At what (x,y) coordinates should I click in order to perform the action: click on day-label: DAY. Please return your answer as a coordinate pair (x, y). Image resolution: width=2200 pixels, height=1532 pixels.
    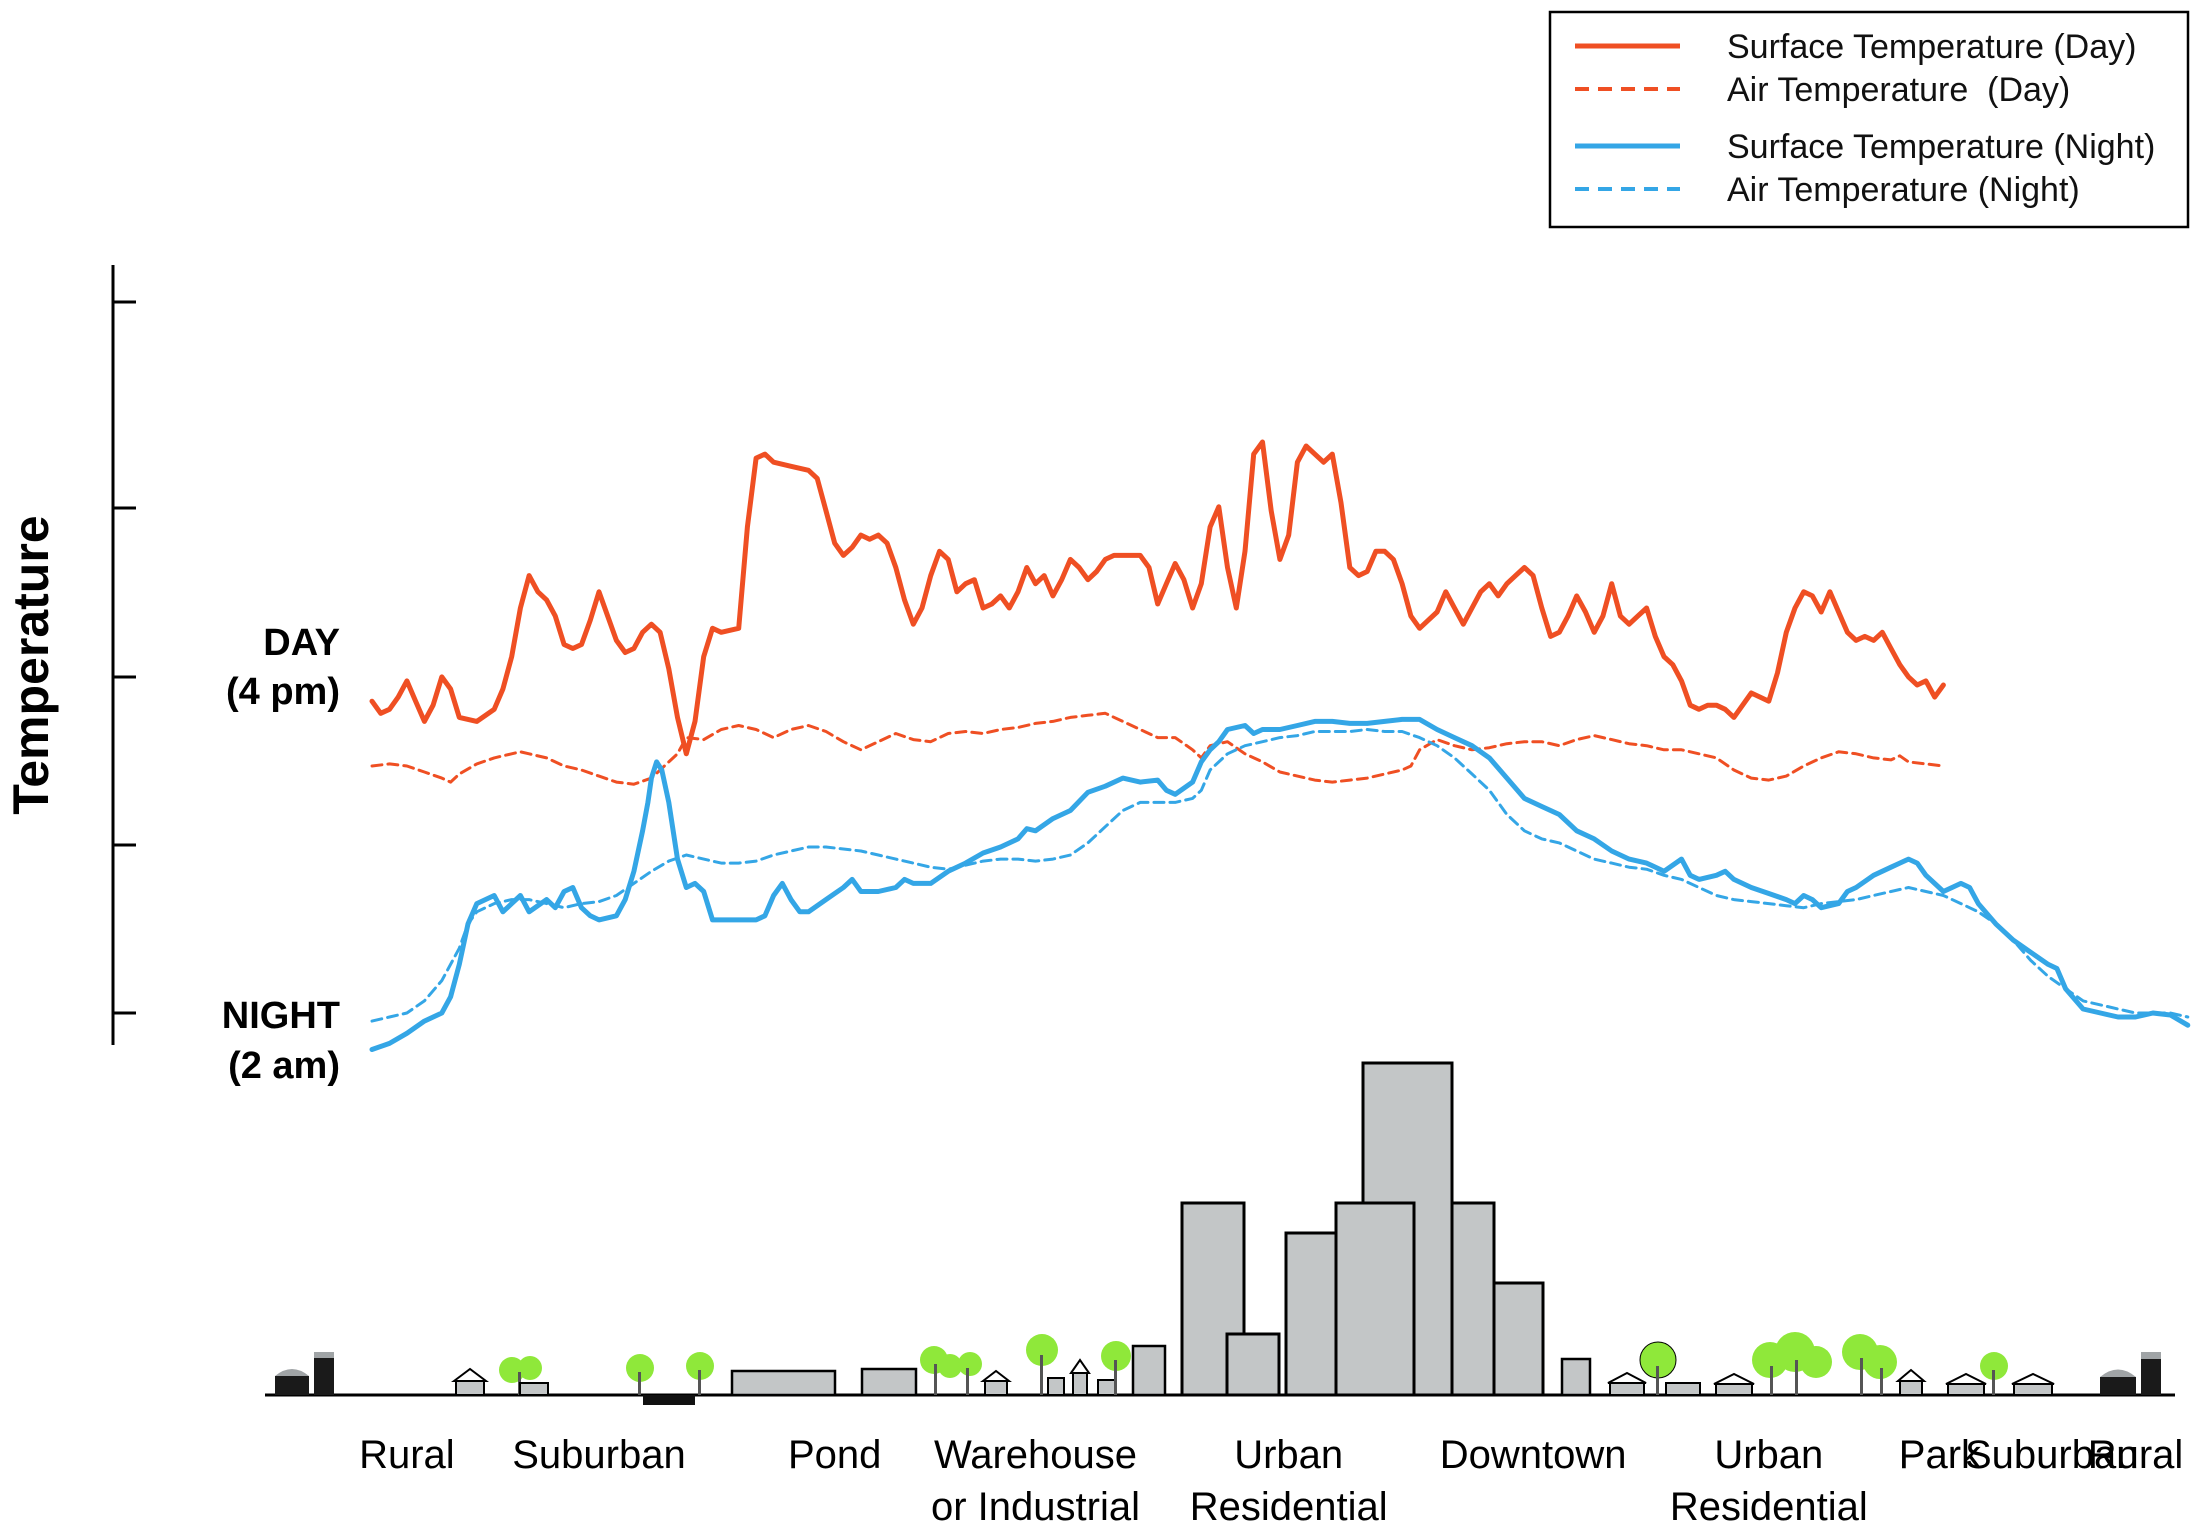
    Looking at the image, I should click on (301, 643).